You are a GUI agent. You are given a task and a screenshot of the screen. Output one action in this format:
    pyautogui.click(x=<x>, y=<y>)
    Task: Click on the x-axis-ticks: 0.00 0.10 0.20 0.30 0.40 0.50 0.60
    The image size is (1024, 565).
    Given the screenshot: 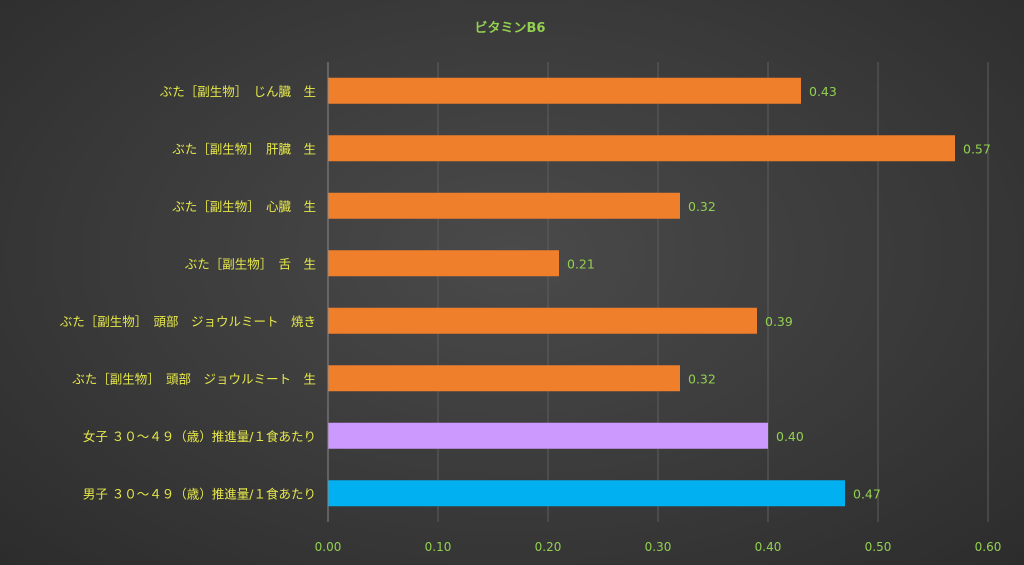 What is the action you would take?
    pyautogui.click(x=658, y=547)
    